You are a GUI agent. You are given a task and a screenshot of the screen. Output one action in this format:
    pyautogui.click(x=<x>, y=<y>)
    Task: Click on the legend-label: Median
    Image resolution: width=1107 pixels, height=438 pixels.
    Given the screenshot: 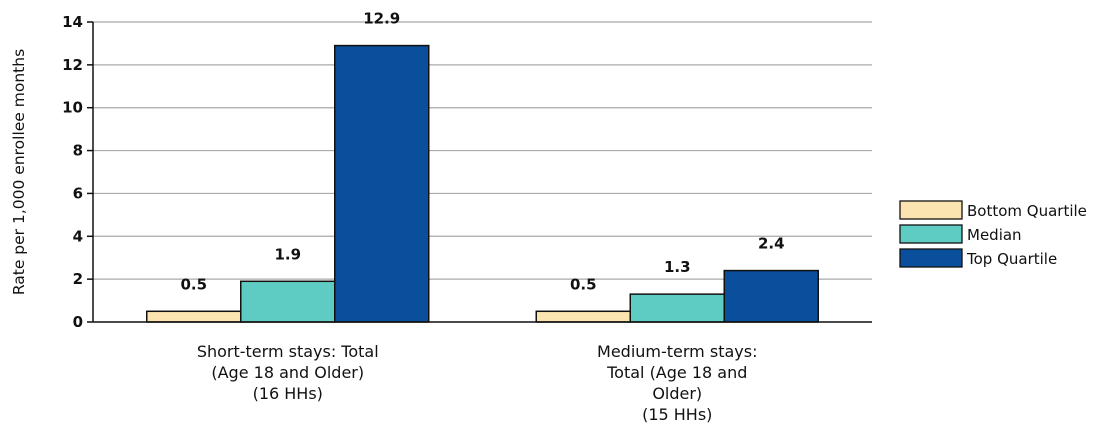 What is the action you would take?
    pyautogui.click(x=994, y=235)
    